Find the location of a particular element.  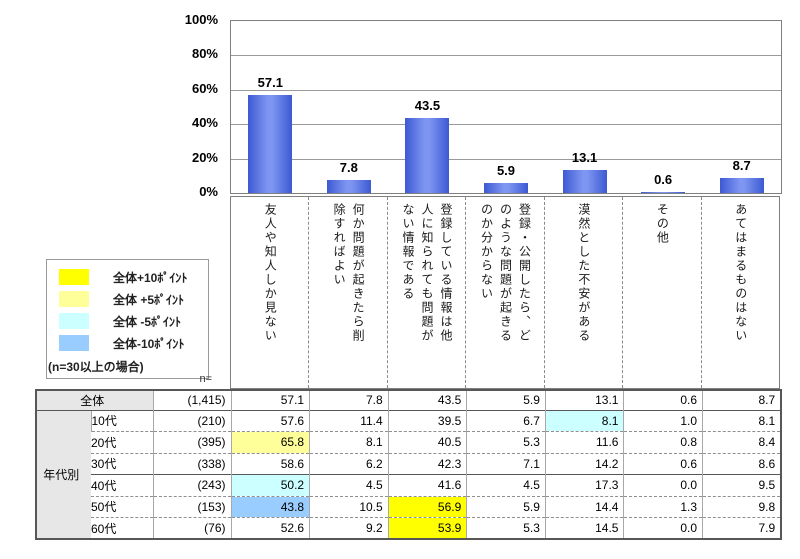

table-row: 全体 (1,415) 57.1 7.8 43.5 5.9 13.1 0.6 8.7 is located at coordinates (409, 400).